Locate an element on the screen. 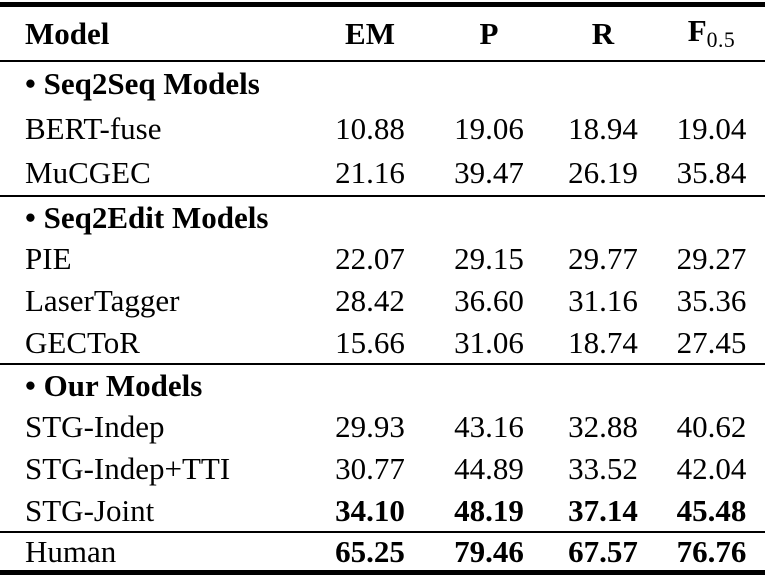 The height and width of the screenshot is (588, 765). column-header-model: Model is located at coordinates (67, 33).